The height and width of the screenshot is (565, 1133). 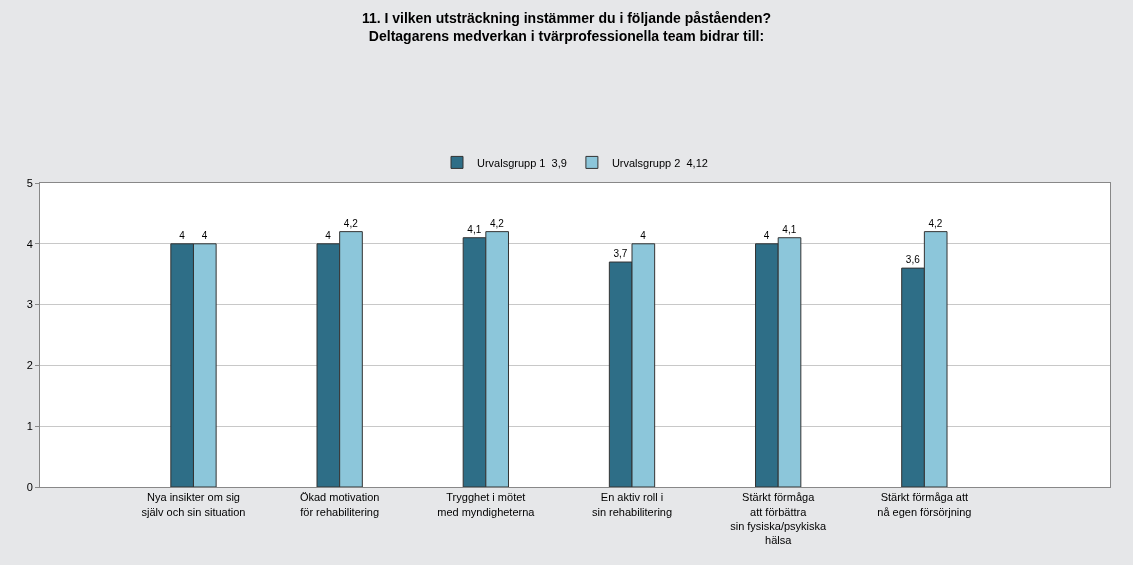 I want to click on y-tick-label: 3, so click(x=29, y=304).